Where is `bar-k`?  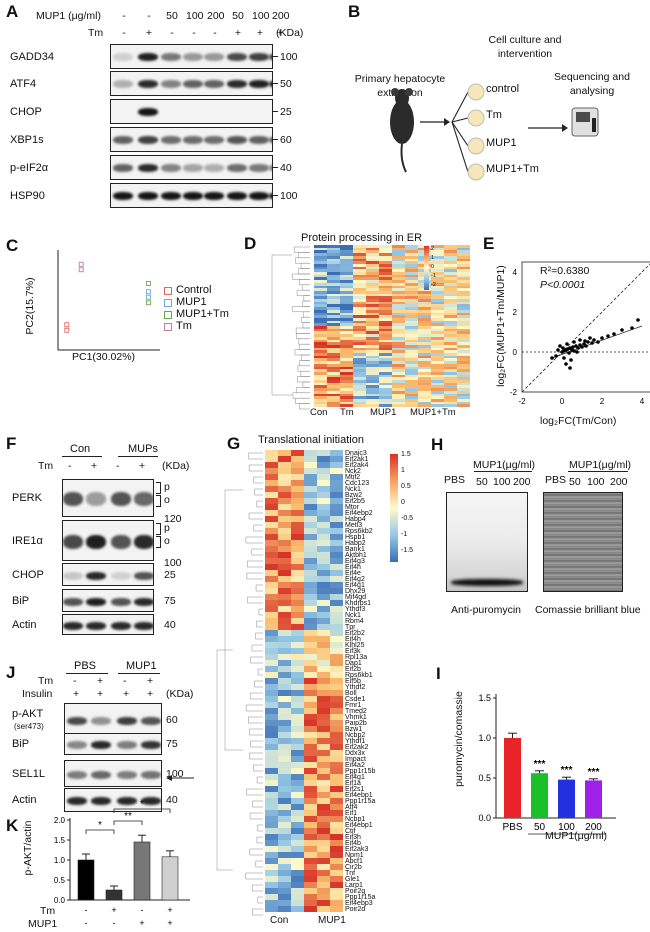
bar-k is located at coordinates (170, 878).